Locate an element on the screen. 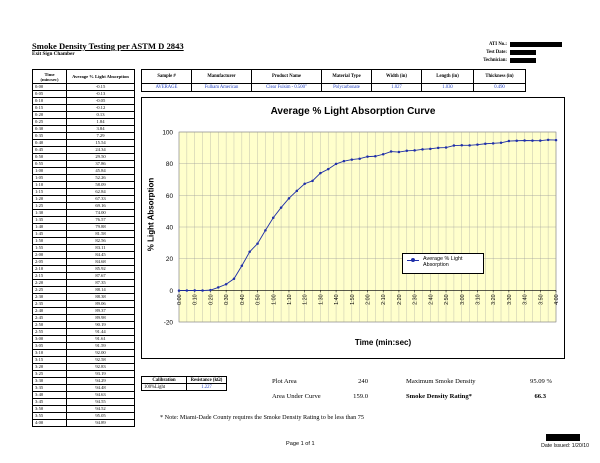 This screenshot has height=463, width=600. sample-header-cell: Material Type is located at coordinates (346, 76).